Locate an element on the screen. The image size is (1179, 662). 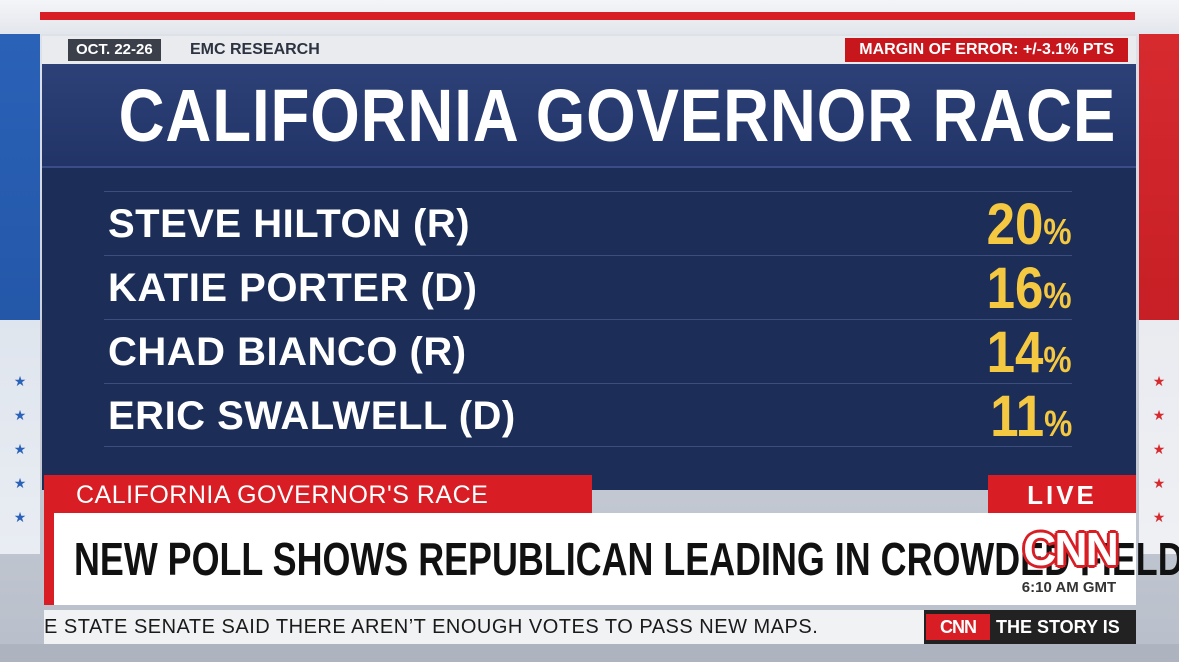
percent-value: 16 is located at coordinates (1015, 288).